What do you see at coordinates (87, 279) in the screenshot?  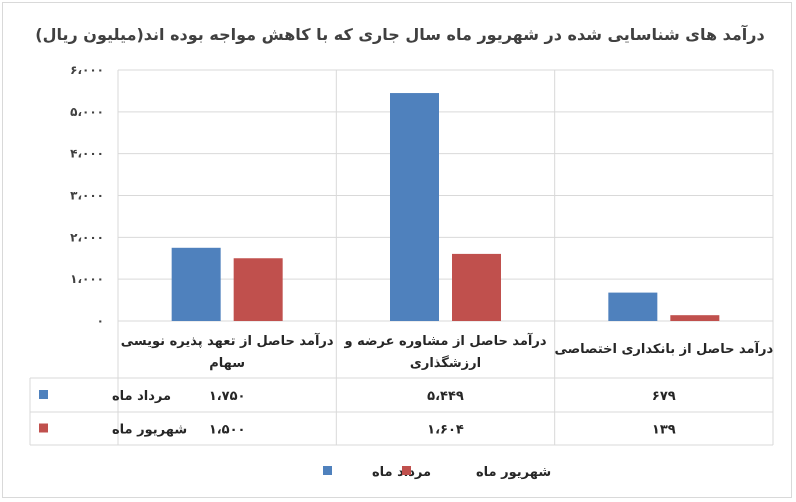 I see `y-tick-label: ۱،۰۰۰` at bounding box center [87, 279].